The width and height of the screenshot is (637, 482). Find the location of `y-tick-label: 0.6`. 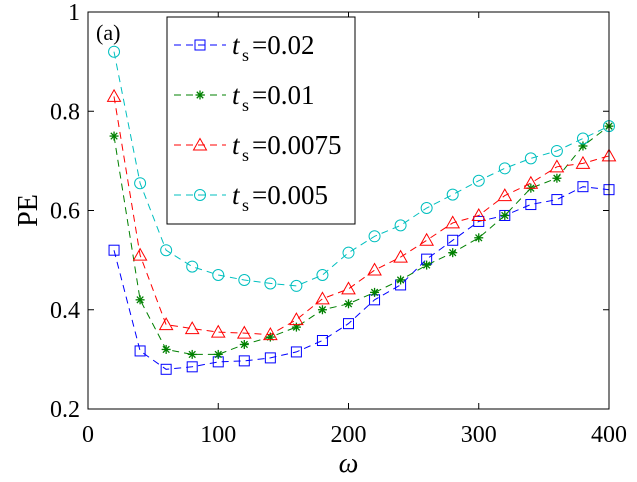

y-tick-label: 0.6 is located at coordinates (65, 212).